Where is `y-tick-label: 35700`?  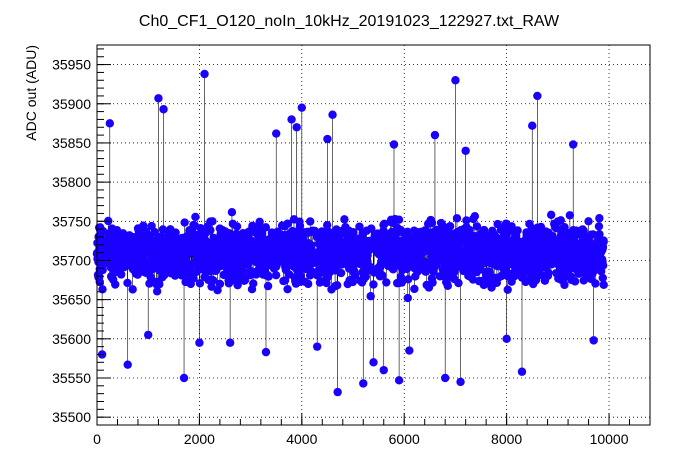 y-tick-label: 35700 is located at coordinates (71, 260).